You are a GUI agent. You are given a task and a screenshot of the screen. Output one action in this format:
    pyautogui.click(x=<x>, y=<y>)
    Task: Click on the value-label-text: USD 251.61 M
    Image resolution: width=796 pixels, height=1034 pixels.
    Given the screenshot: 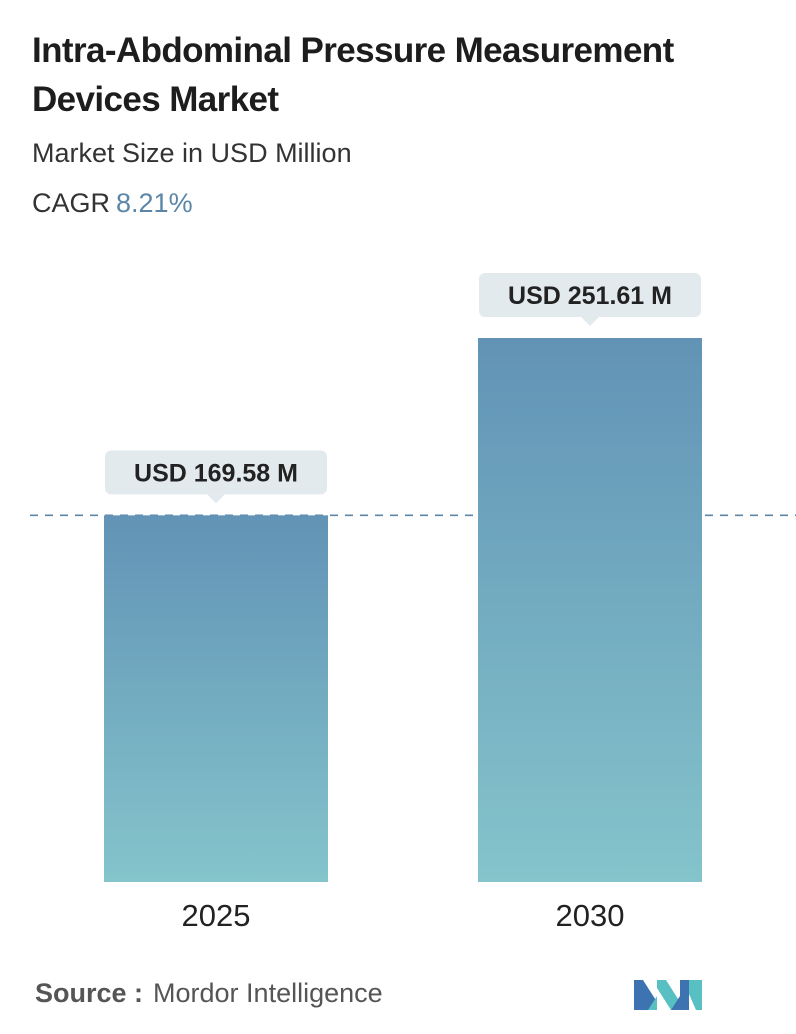 What is the action you would take?
    pyautogui.click(x=590, y=296)
    